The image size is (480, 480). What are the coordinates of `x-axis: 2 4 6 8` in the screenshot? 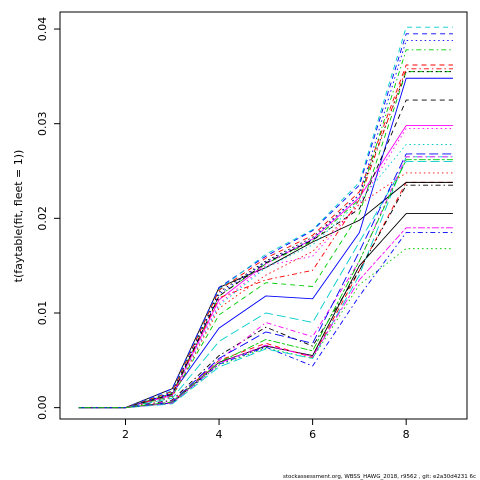 It's located at (266, 430).